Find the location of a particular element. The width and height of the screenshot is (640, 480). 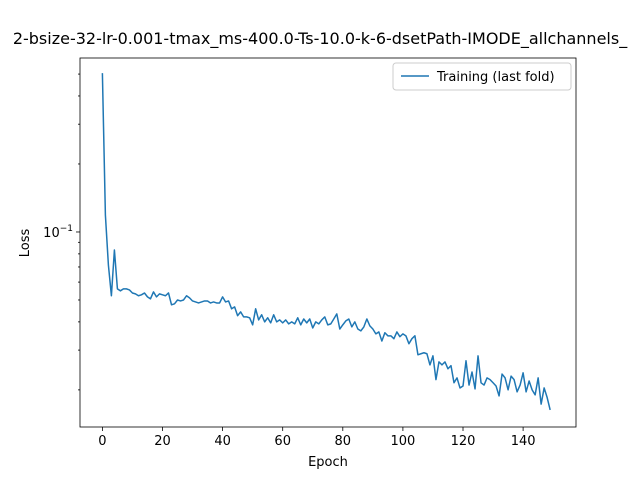

legend-box is located at coordinates (482, 76).